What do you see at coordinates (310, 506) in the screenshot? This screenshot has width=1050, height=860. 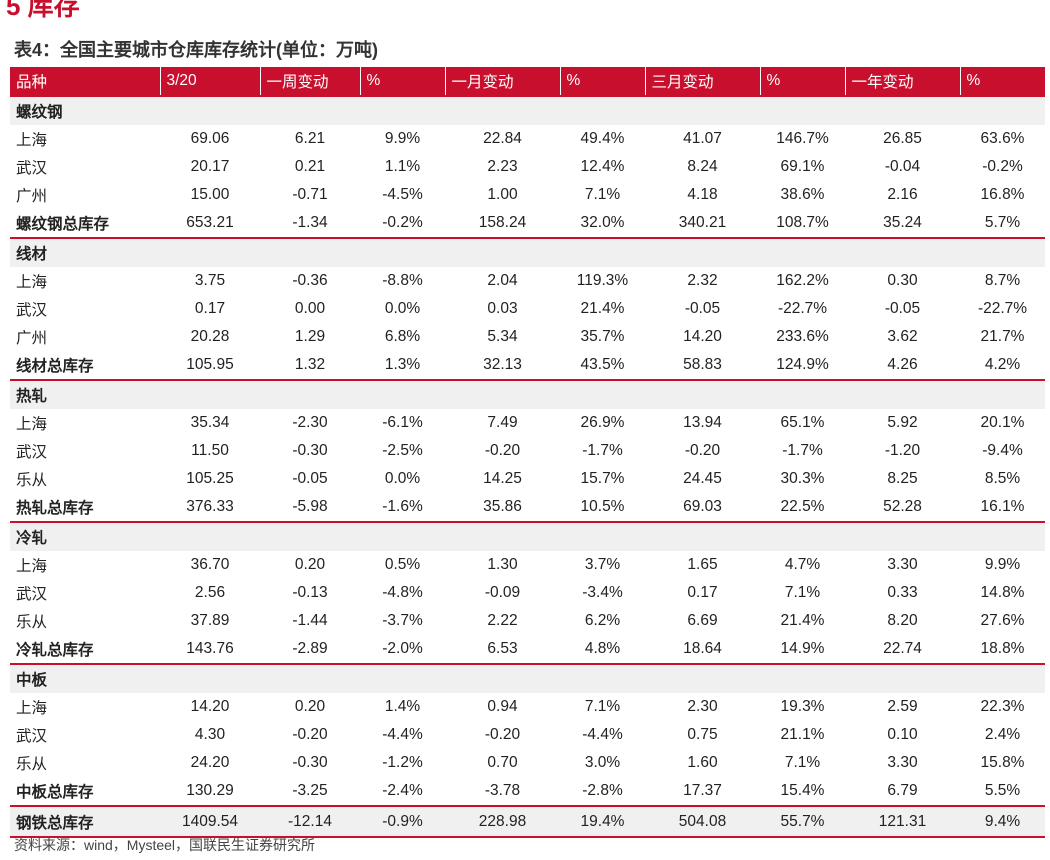 I see `cell-value: -5.98` at bounding box center [310, 506].